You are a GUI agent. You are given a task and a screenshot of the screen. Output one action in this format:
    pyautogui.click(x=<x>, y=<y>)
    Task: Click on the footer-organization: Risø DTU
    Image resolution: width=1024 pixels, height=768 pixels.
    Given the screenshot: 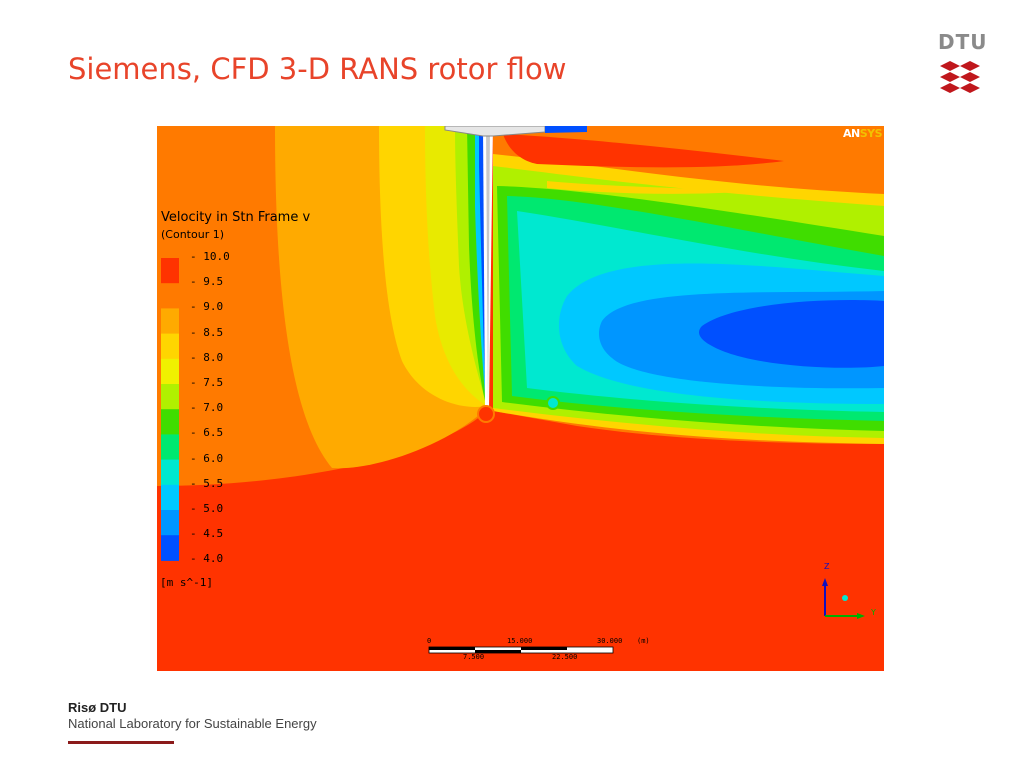 What is the action you would take?
    pyautogui.click(x=97, y=707)
    